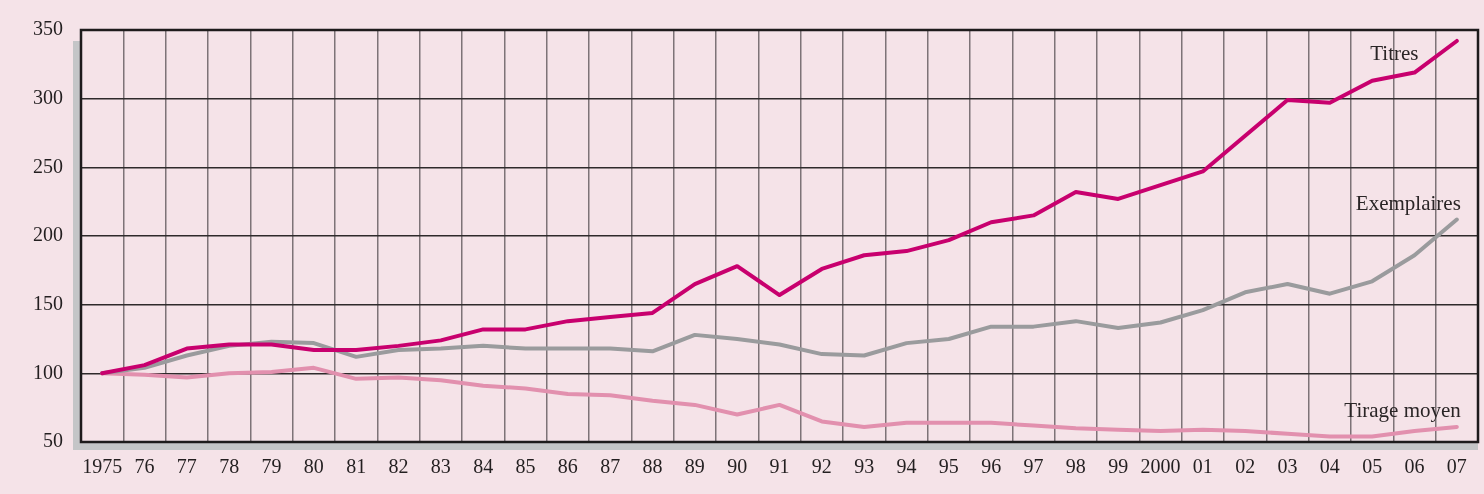 This screenshot has height=494, width=1484. Describe the element at coordinates (53, 440) in the screenshot. I see `y-tick-label: 50` at that location.